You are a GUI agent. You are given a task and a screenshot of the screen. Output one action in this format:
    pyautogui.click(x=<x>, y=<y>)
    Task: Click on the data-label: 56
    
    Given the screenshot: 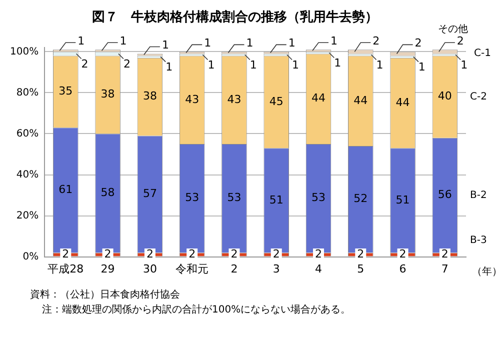 What is the action you would take?
    pyautogui.click(x=445, y=195)
    